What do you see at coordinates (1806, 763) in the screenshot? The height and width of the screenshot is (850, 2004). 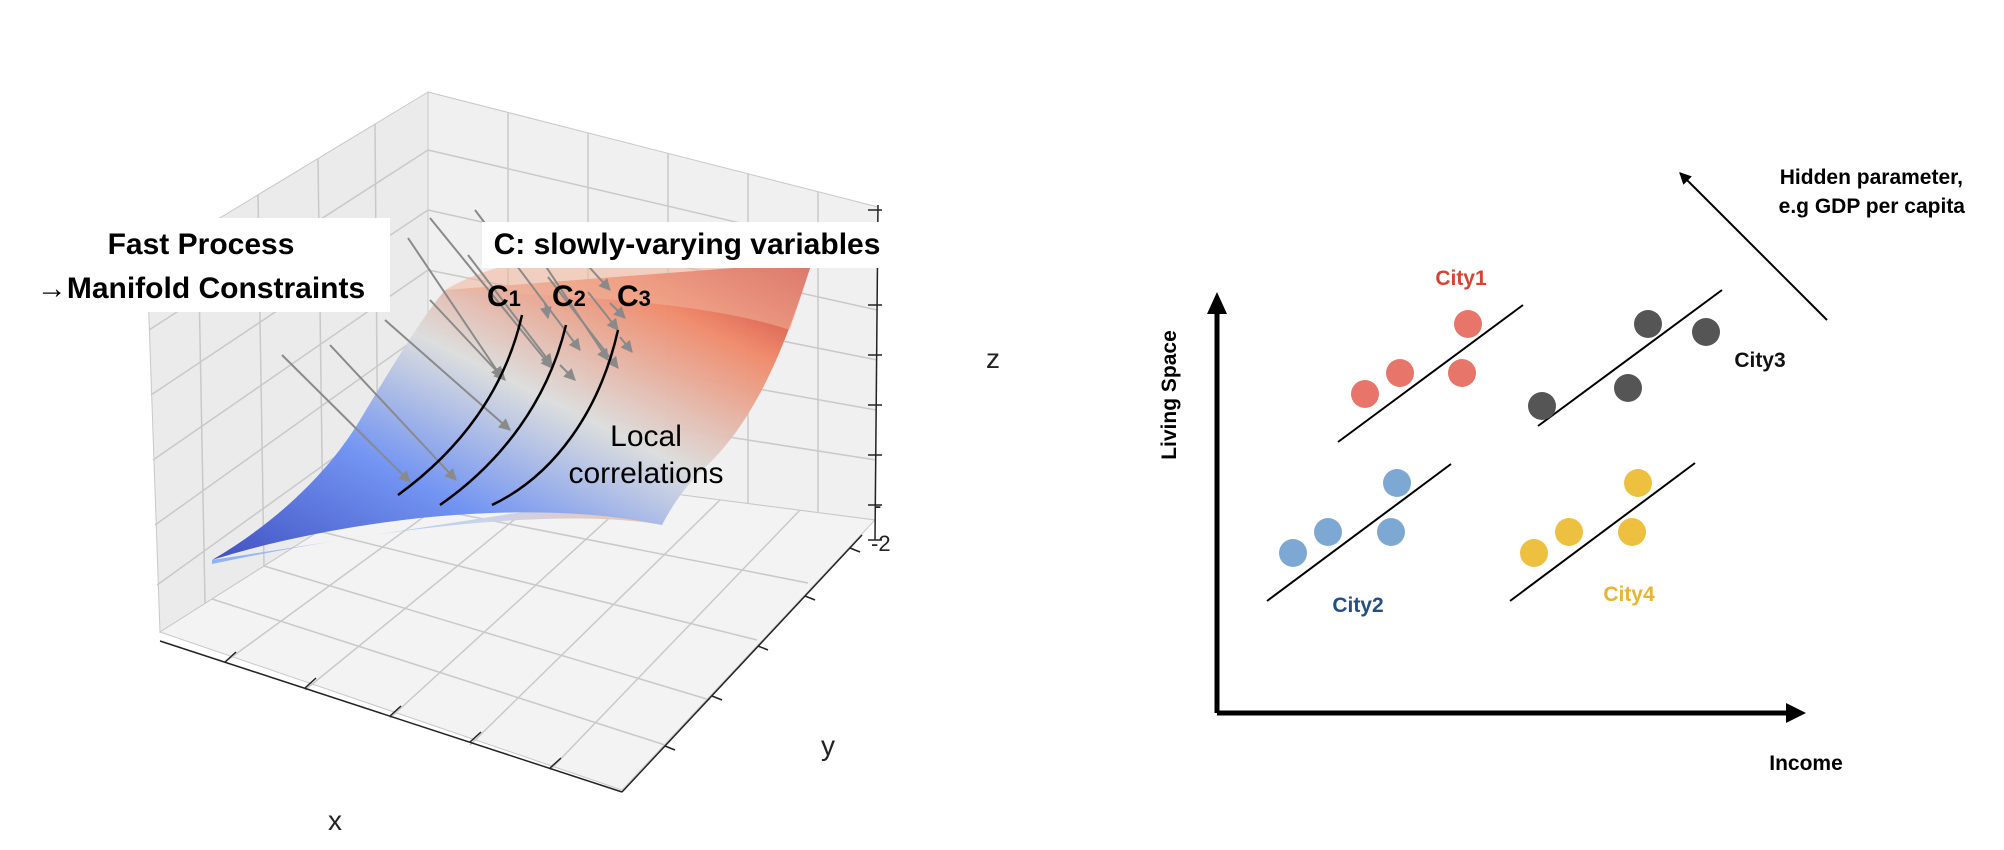 I see `x-axis-label: Income` at bounding box center [1806, 763].